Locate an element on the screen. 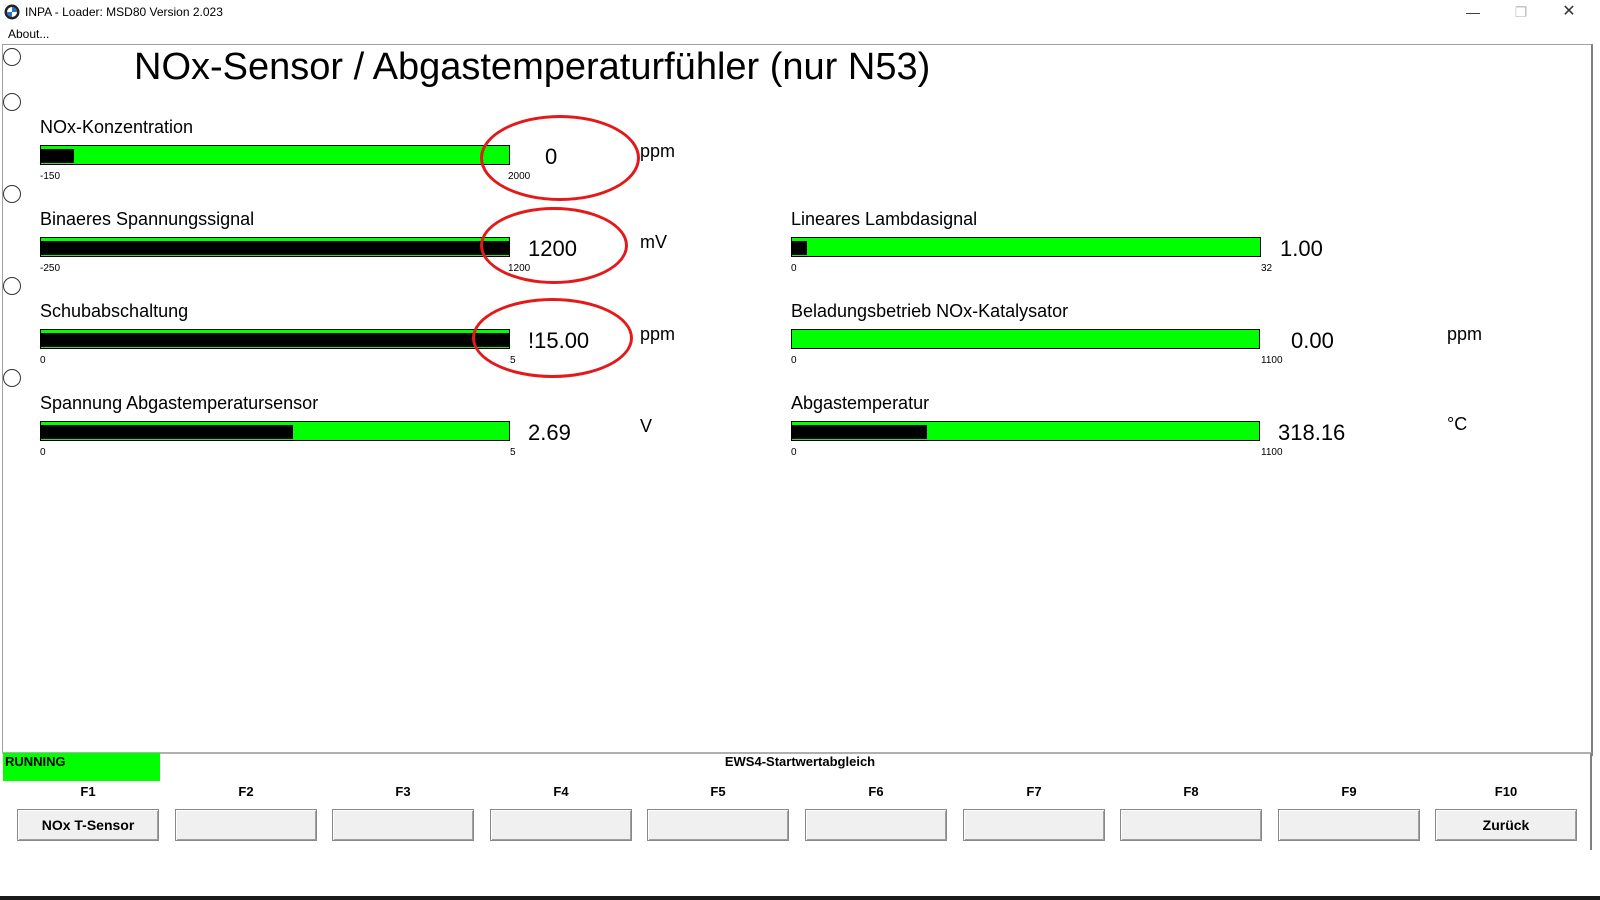 This screenshot has height=900, width=1600. gauge-label: NOx-Konzentration is located at coordinates (117, 127).